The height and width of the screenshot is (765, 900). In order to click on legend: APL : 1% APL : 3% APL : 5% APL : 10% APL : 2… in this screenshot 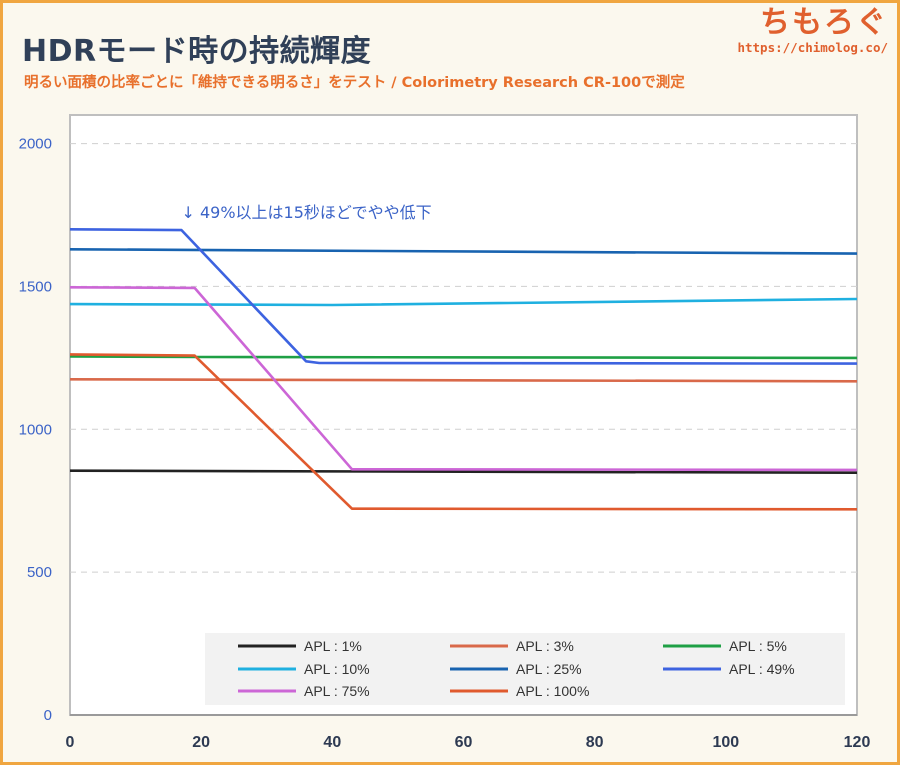, I will do `click(525, 669)`.